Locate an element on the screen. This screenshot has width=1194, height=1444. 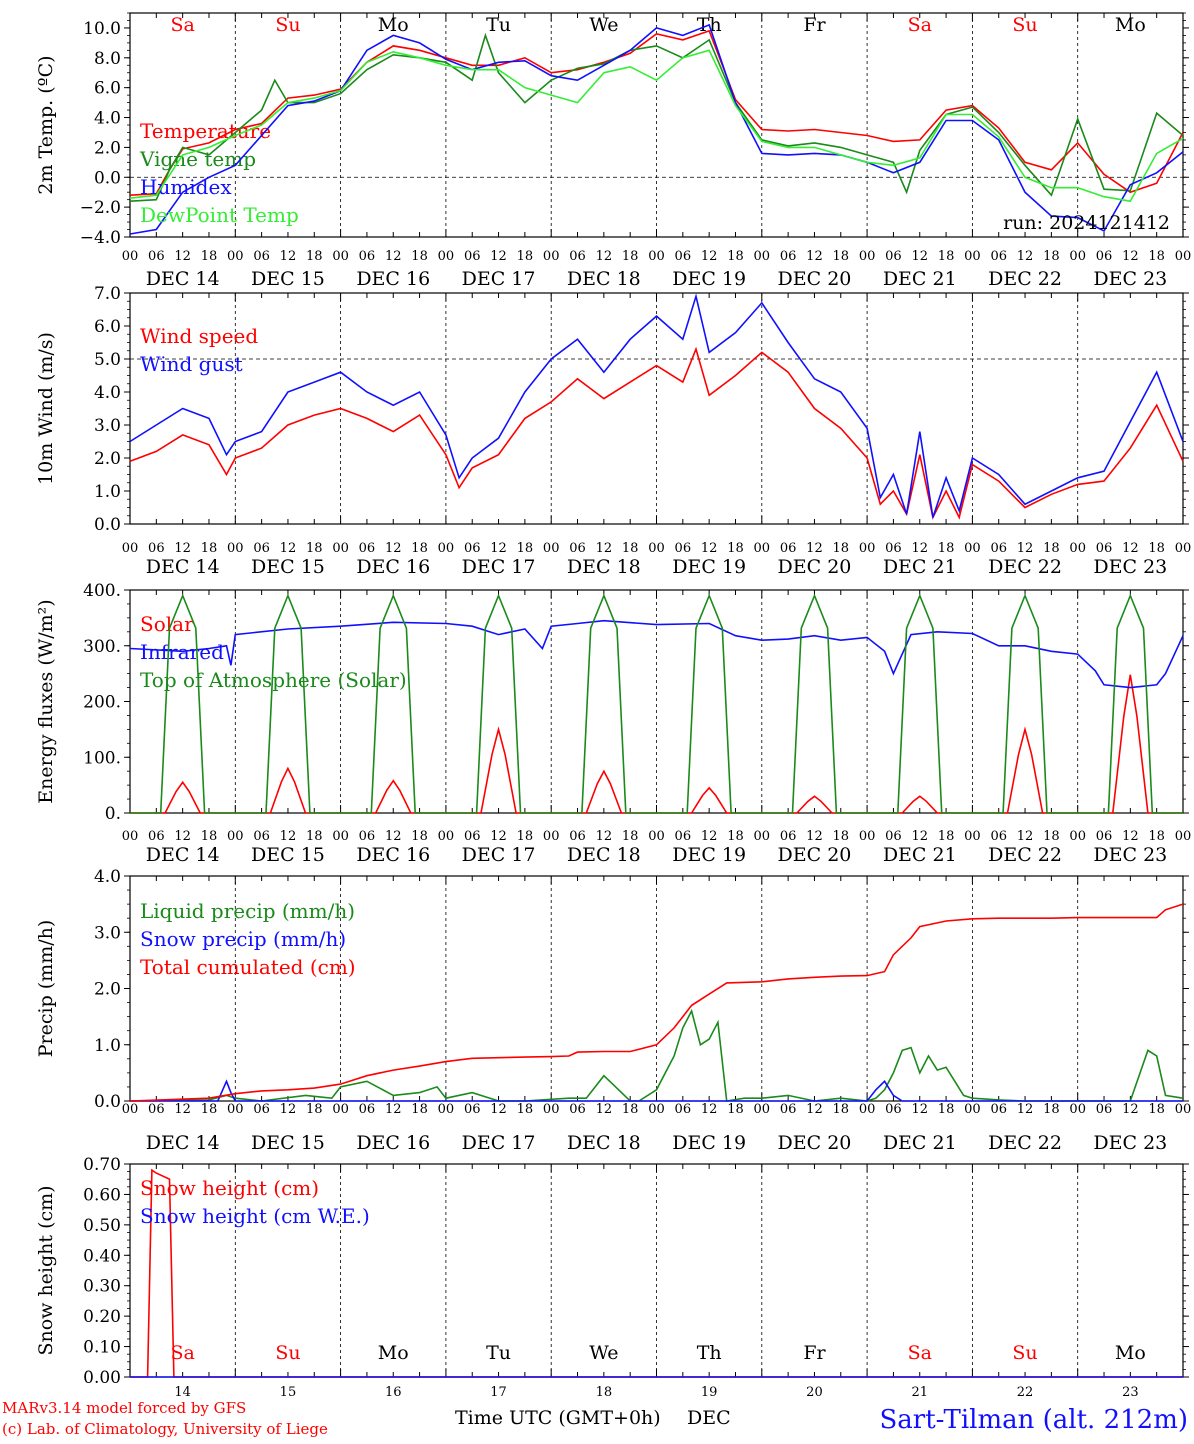
y-axis-label: Precip (mm/h) is located at coordinates (46, 989).